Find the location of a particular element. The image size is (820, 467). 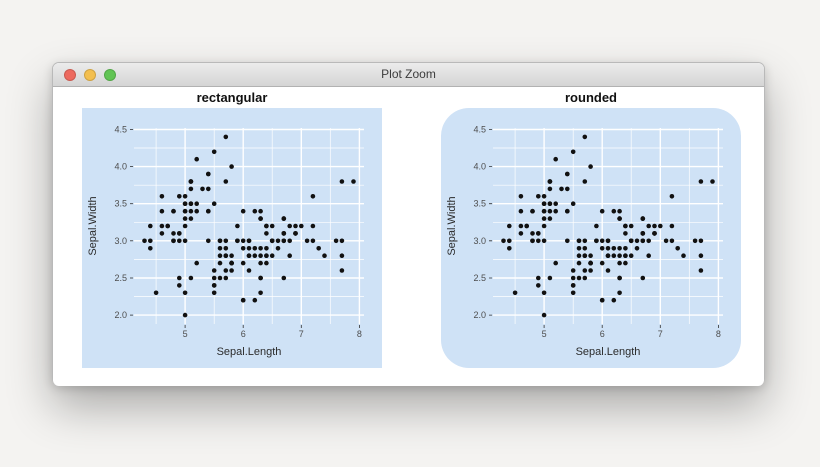

plot-title-rounded: rounded is located at coordinates (591, 97).